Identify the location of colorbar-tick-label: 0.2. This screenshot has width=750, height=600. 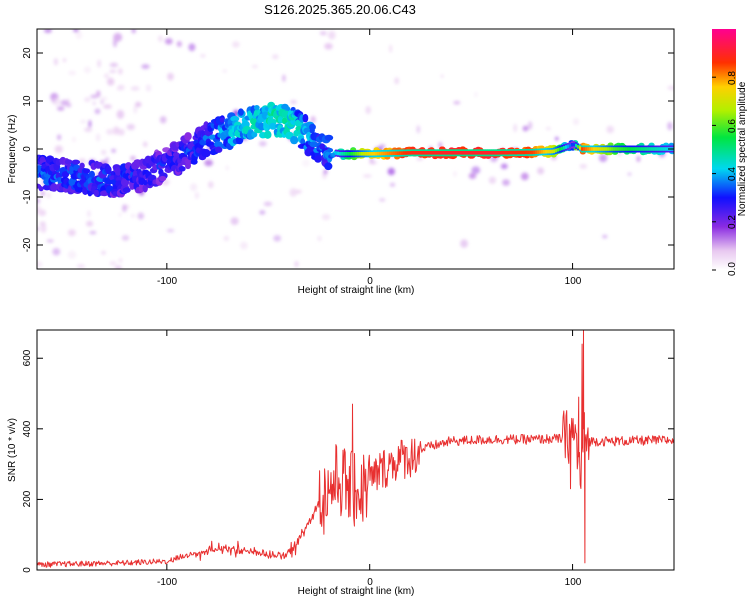
(732, 222).